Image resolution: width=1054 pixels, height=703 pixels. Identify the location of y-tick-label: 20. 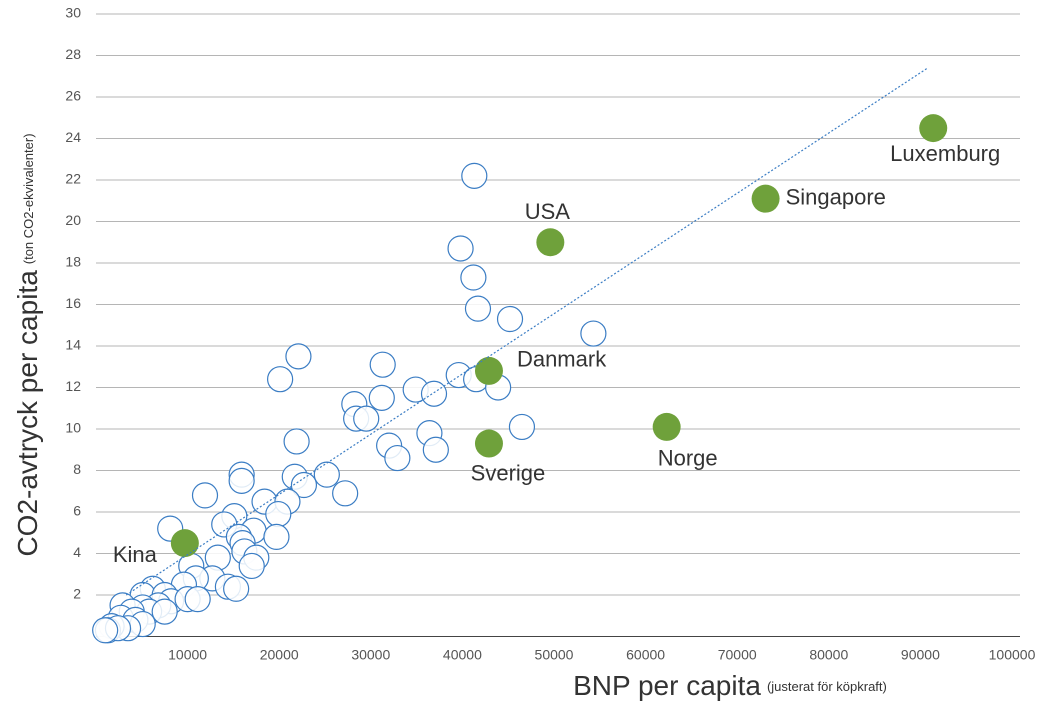
(73, 220).